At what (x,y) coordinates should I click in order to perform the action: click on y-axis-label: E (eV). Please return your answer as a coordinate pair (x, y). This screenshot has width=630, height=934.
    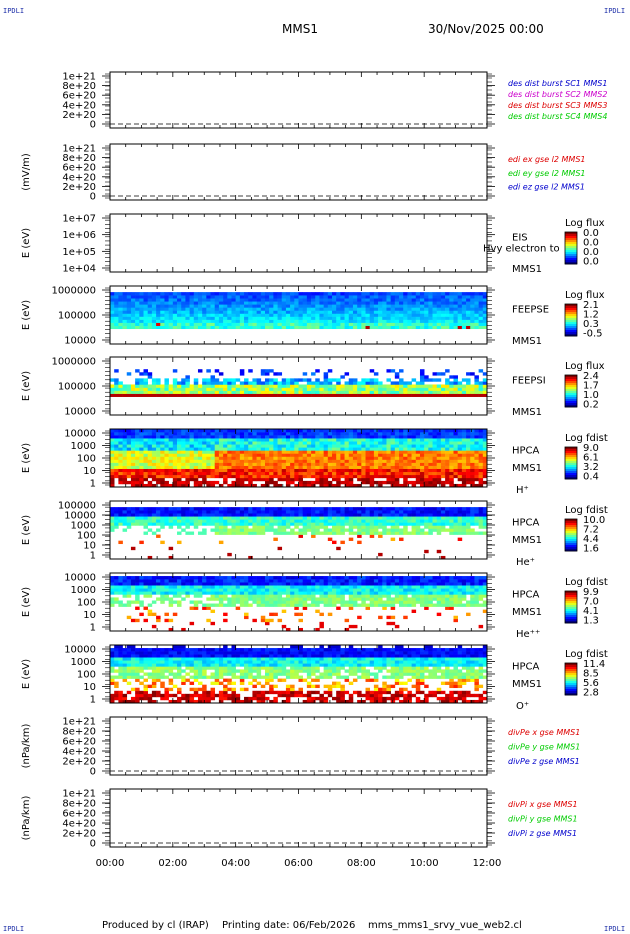
    Looking at the image, I should click on (26, 386).